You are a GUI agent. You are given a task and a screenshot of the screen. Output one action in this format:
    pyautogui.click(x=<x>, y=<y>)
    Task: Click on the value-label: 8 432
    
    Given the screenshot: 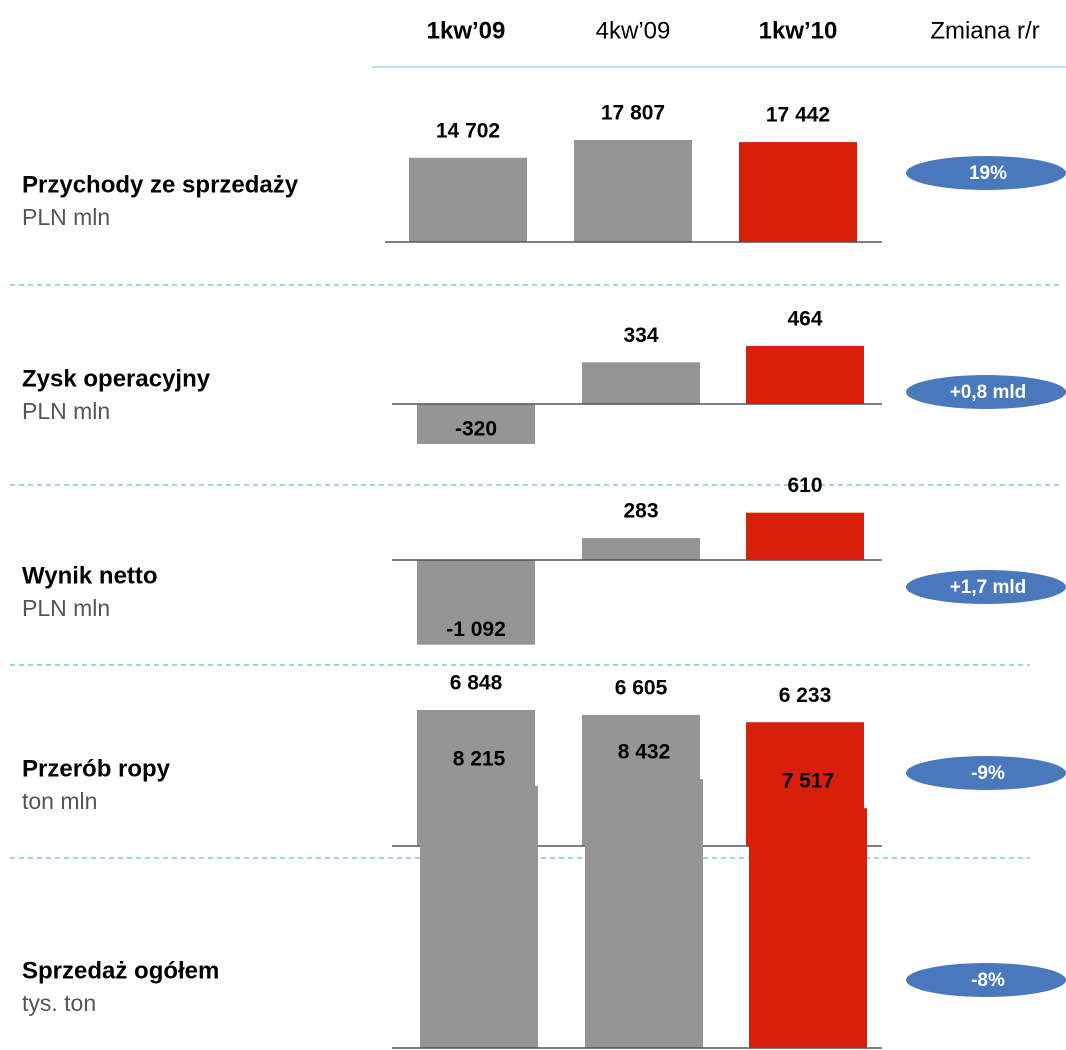 What is the action you would take?
    pyautogui.click(x=644, y=752)
    